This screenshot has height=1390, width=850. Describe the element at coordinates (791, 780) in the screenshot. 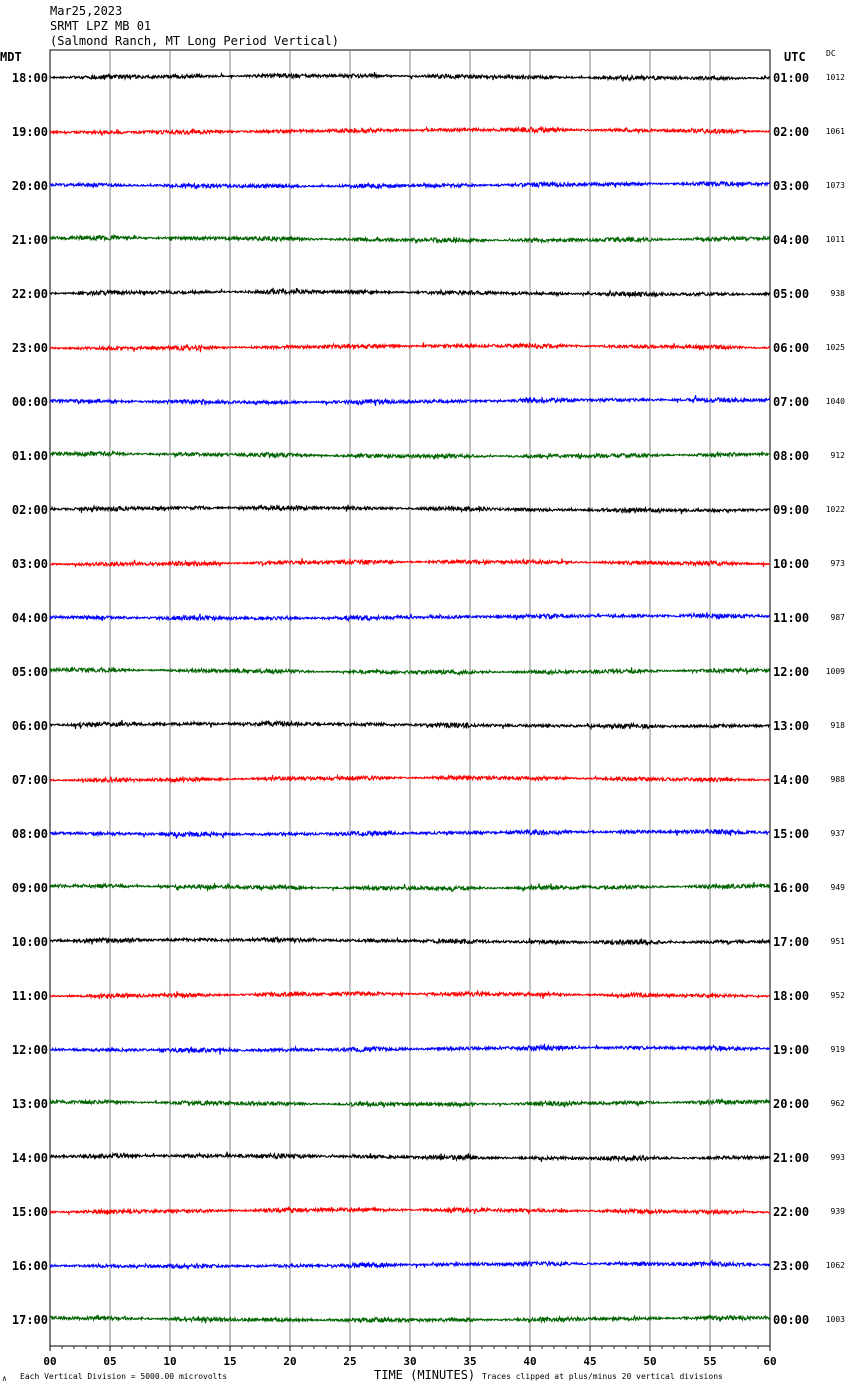

I see `row-label-utc: 14:00` at that location.